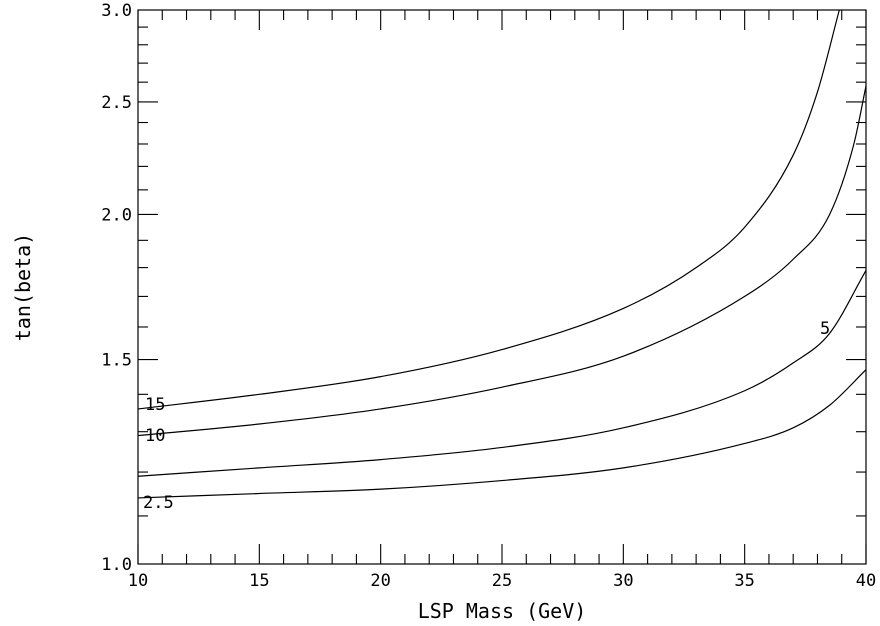  Describe the element at coordinates (155, 436) in the screenshot. I see `curve-label-10: 10` at that location.